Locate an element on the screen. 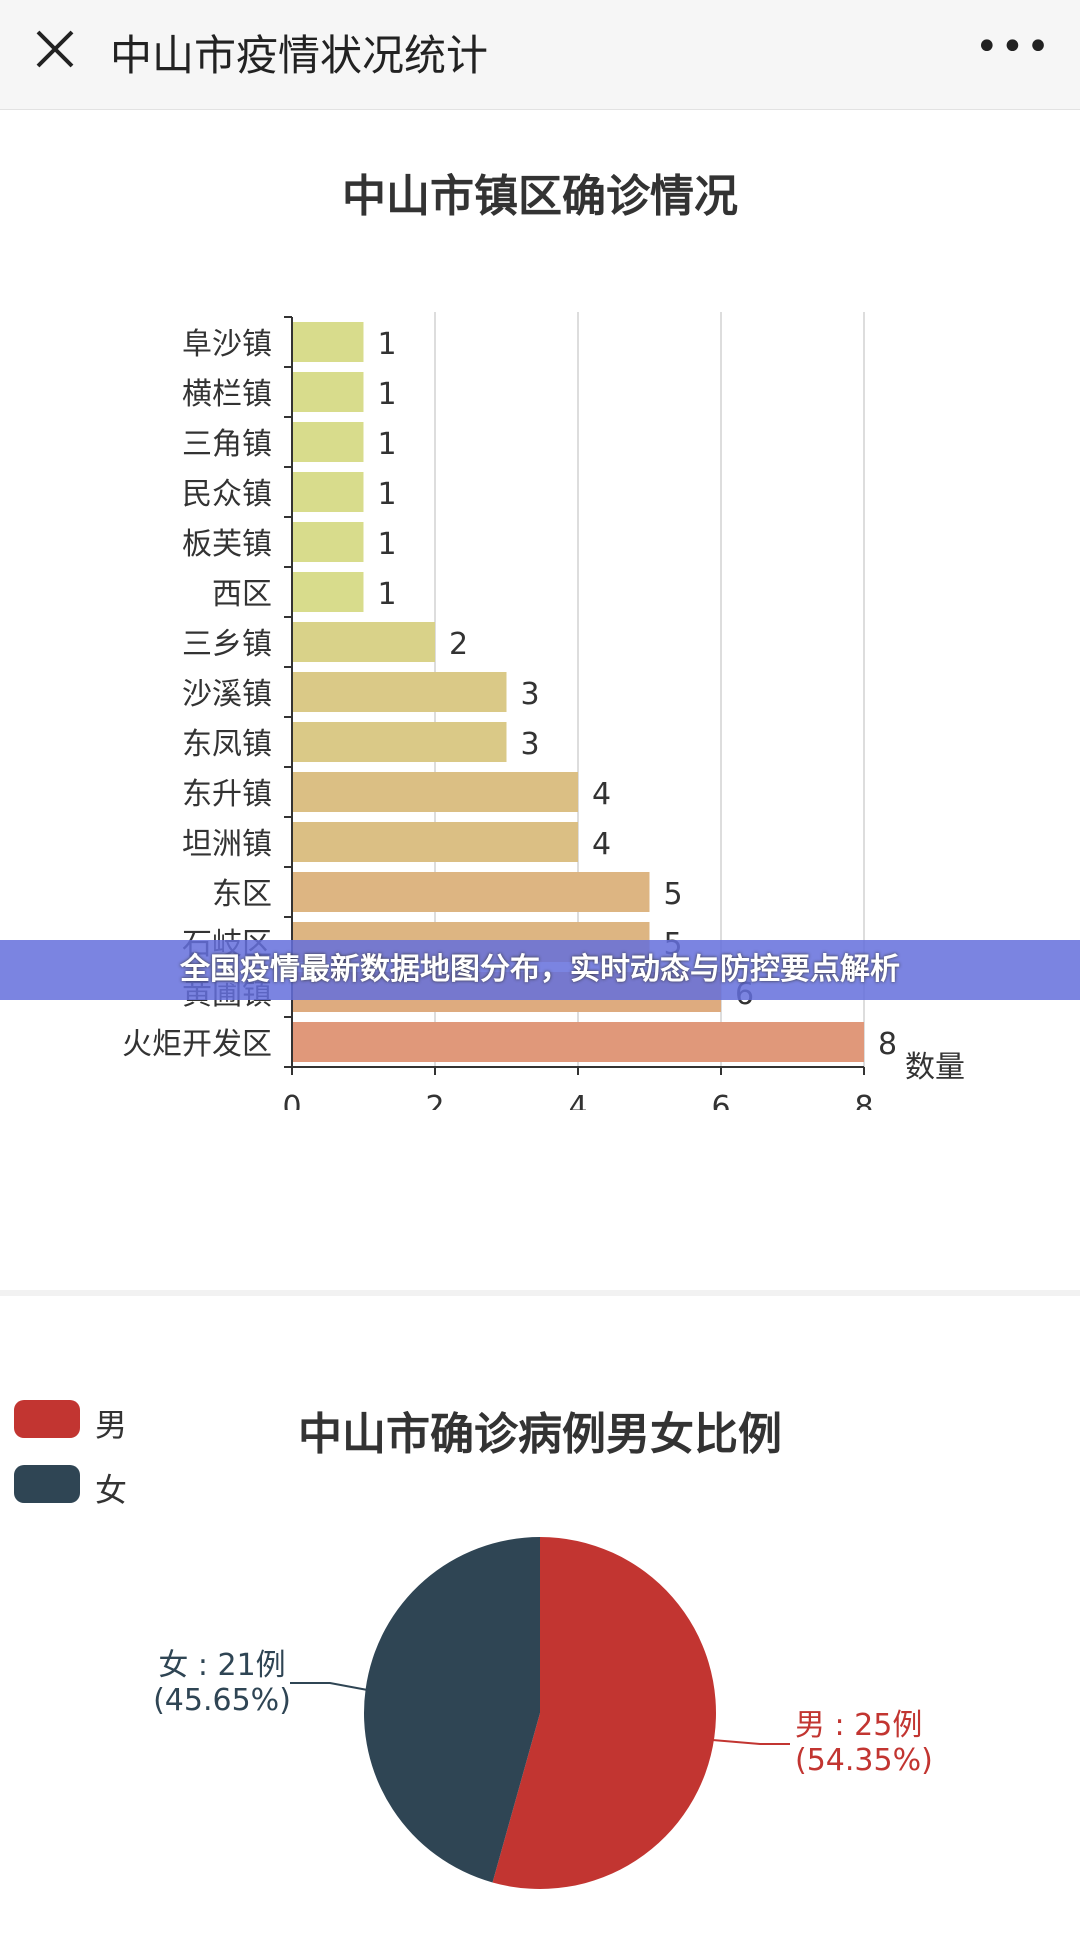 The height and width of the screenshot is (1940, 1080). bar-东凤镇 is located at coordinates (400, 742).